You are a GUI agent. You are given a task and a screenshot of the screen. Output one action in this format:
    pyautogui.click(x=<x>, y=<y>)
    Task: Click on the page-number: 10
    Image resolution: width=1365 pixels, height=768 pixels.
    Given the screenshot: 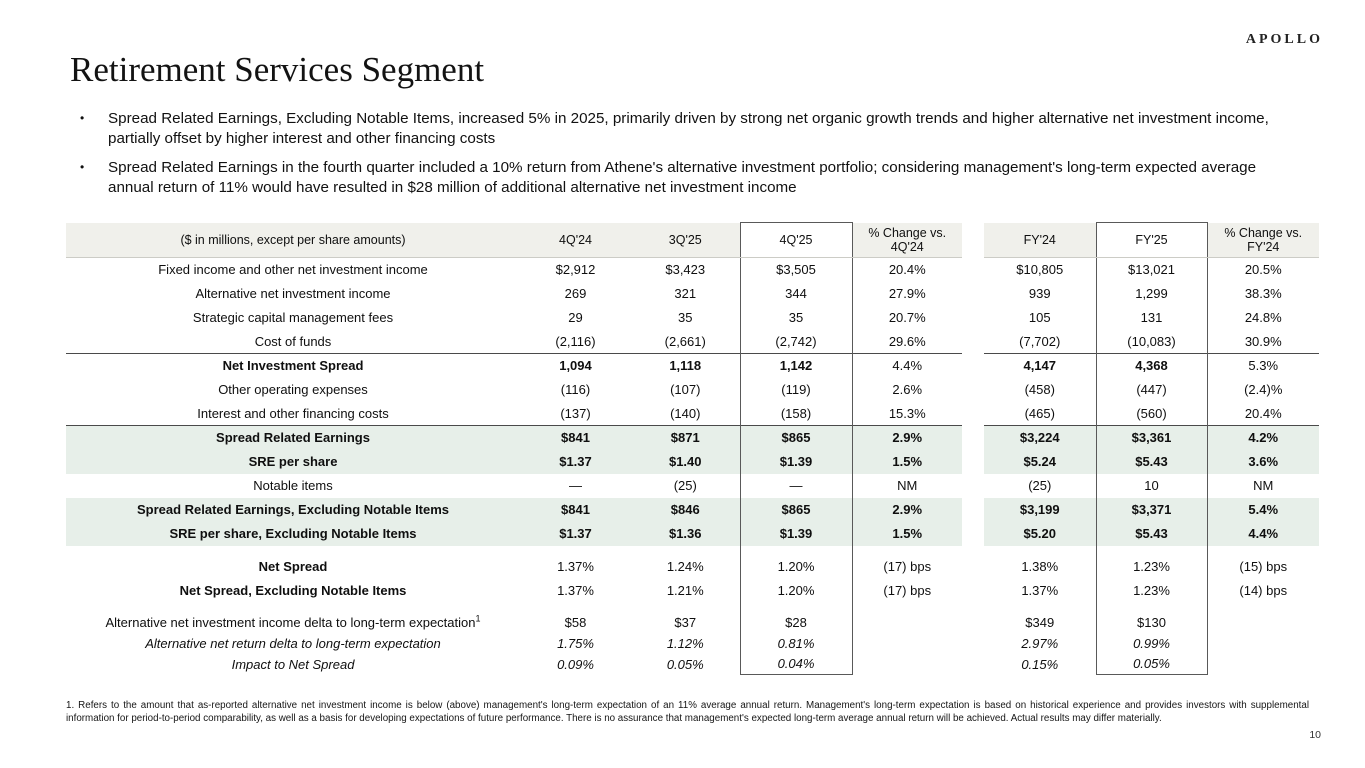 What is the action you would take?
    pyautogui.click(x=1315, y=735)
    